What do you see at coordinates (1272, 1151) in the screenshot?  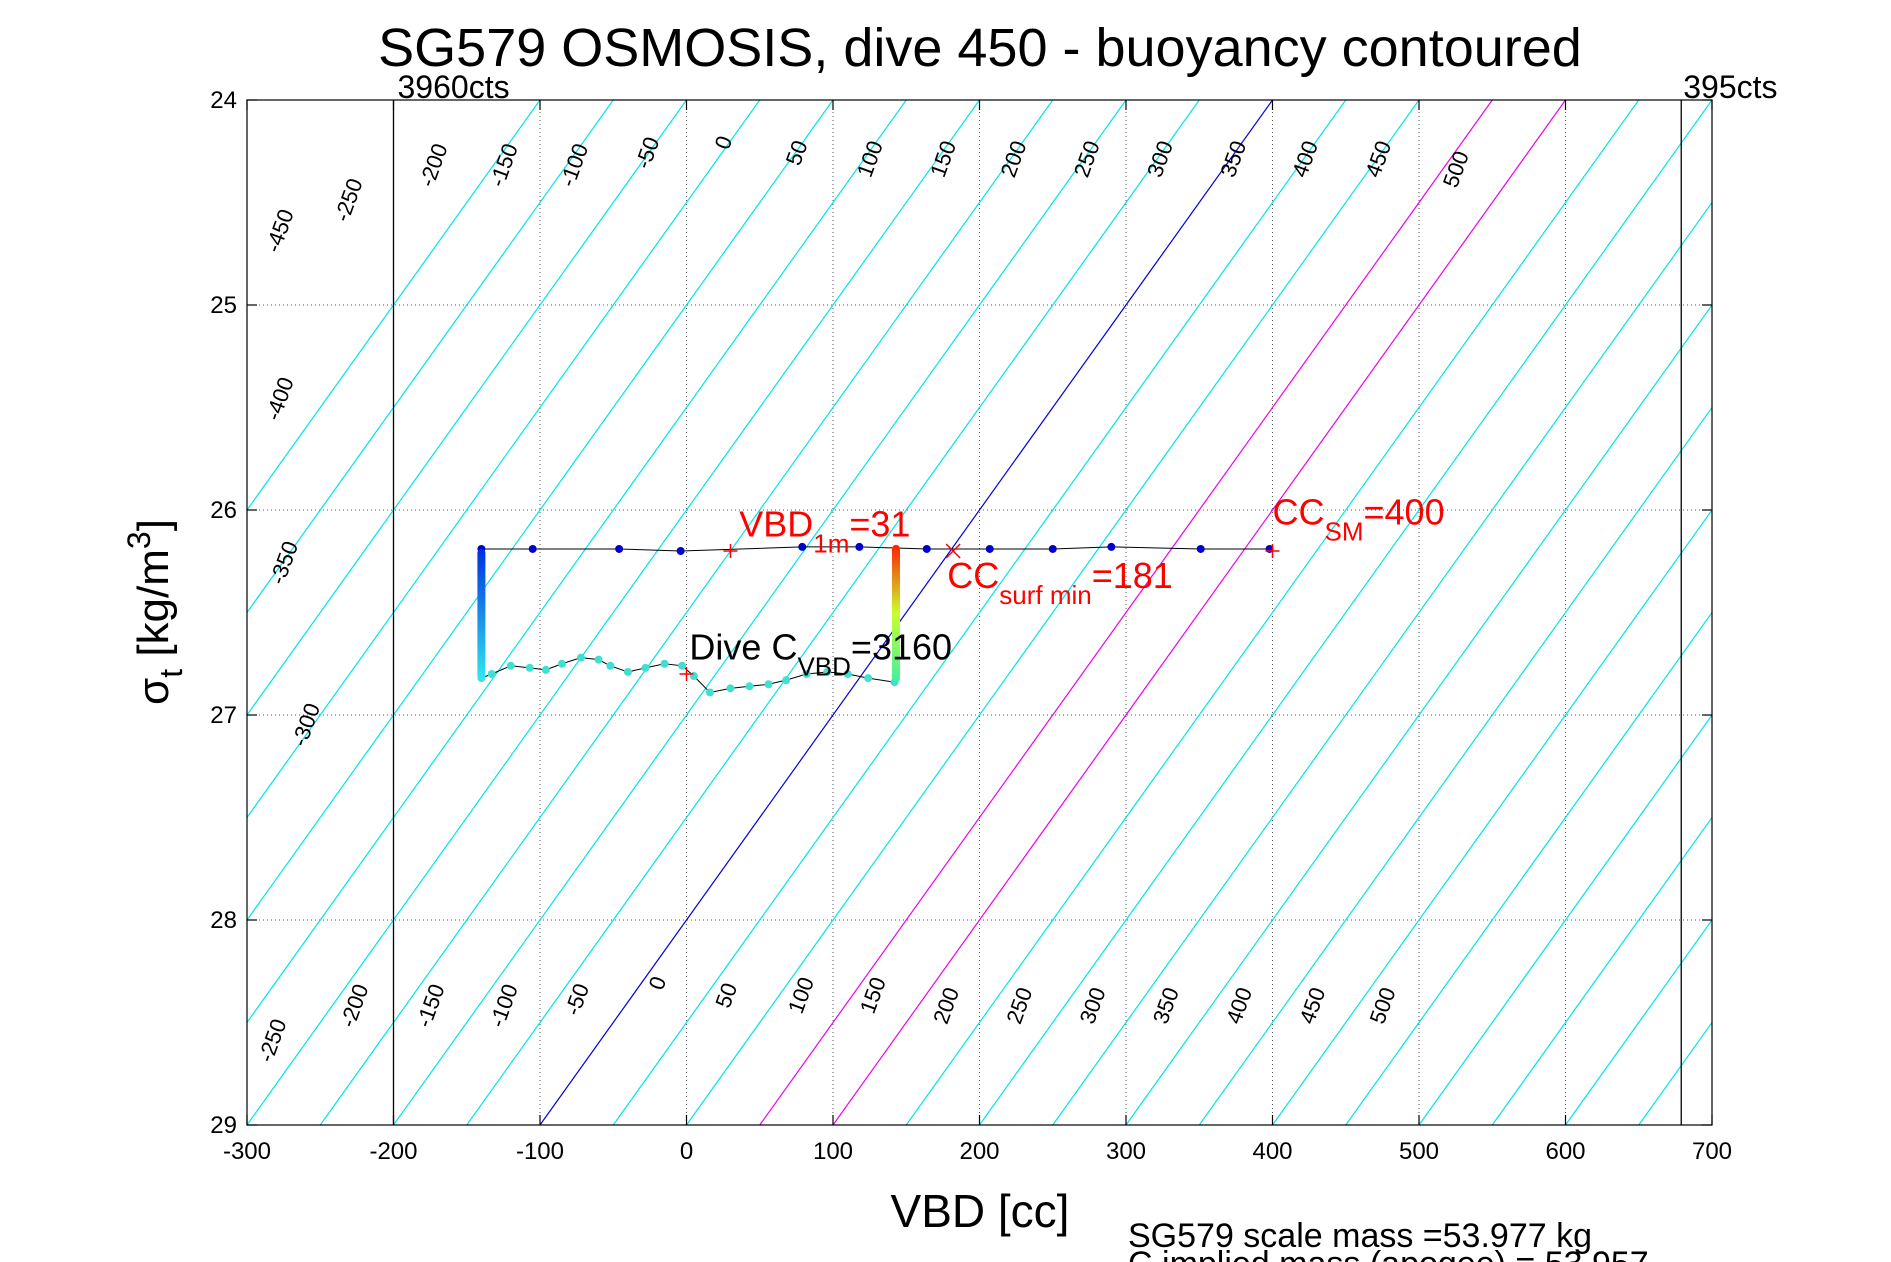 I see `x-tick-label: 400` at bounding box center [1272, 1151].